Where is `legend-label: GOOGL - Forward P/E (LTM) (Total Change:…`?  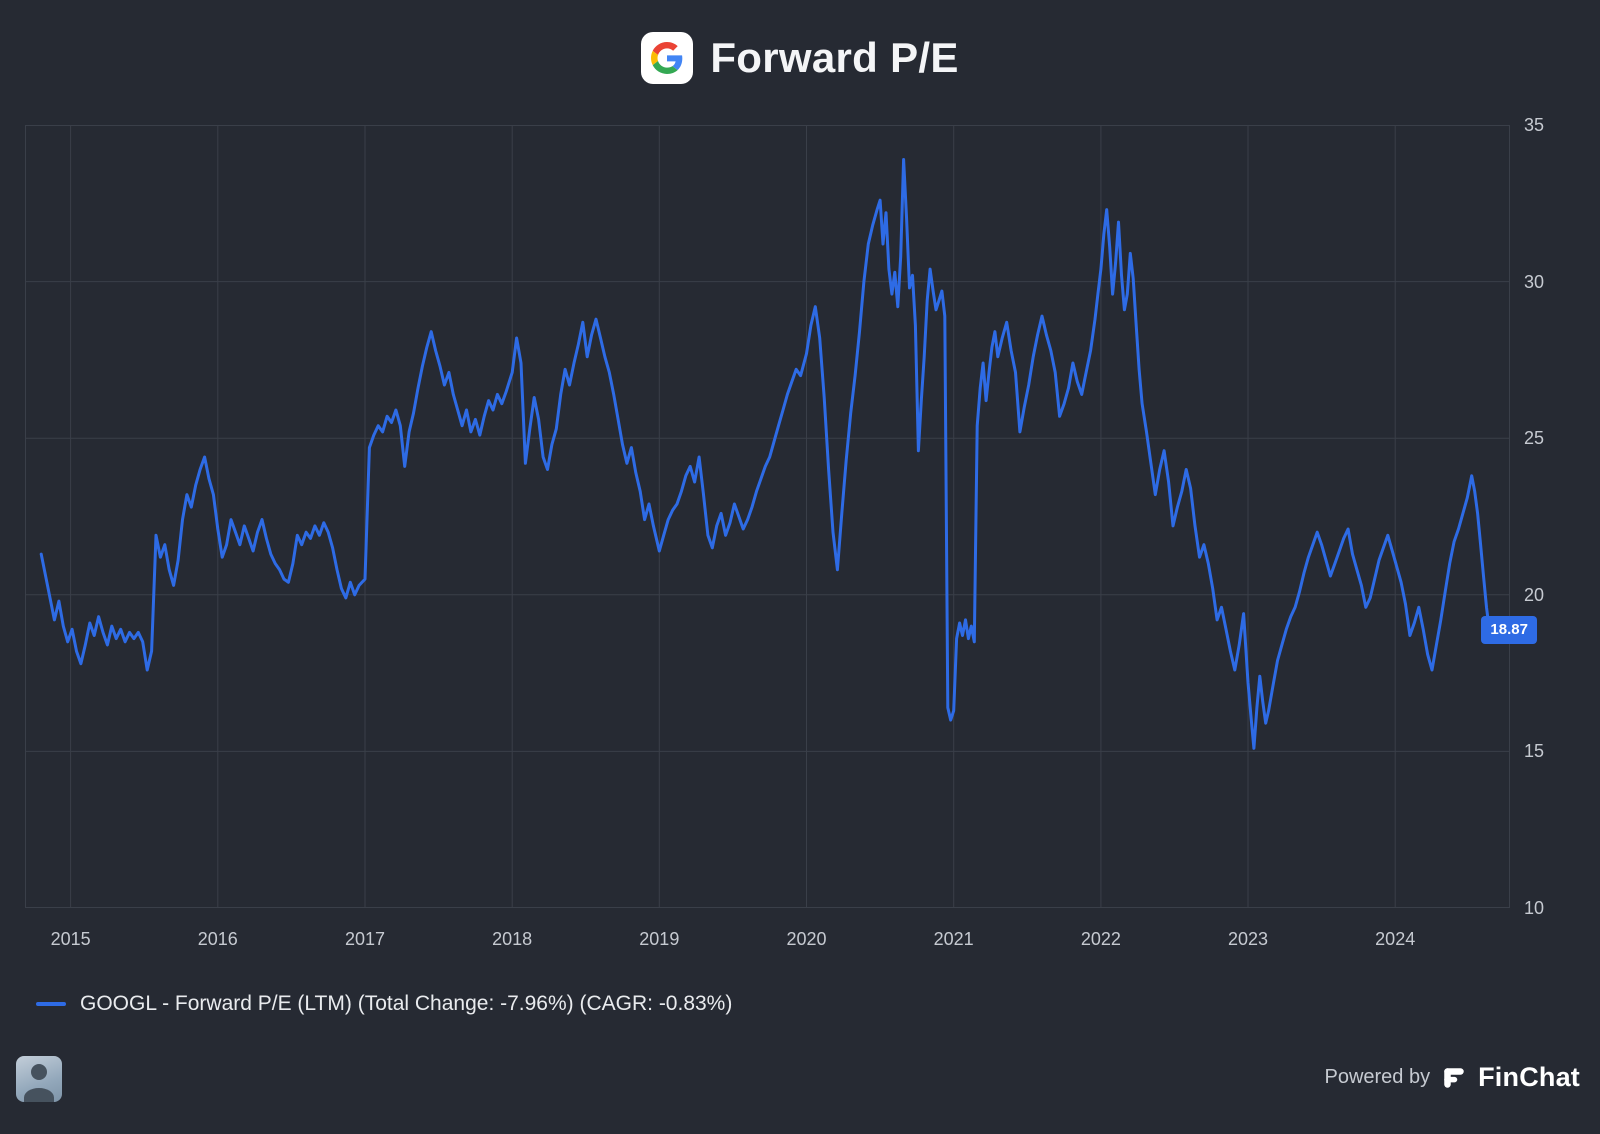
legend-label: GOOGL - Forward P/E (LTM) (Total Change:… is located at coordinates (406, 1003).